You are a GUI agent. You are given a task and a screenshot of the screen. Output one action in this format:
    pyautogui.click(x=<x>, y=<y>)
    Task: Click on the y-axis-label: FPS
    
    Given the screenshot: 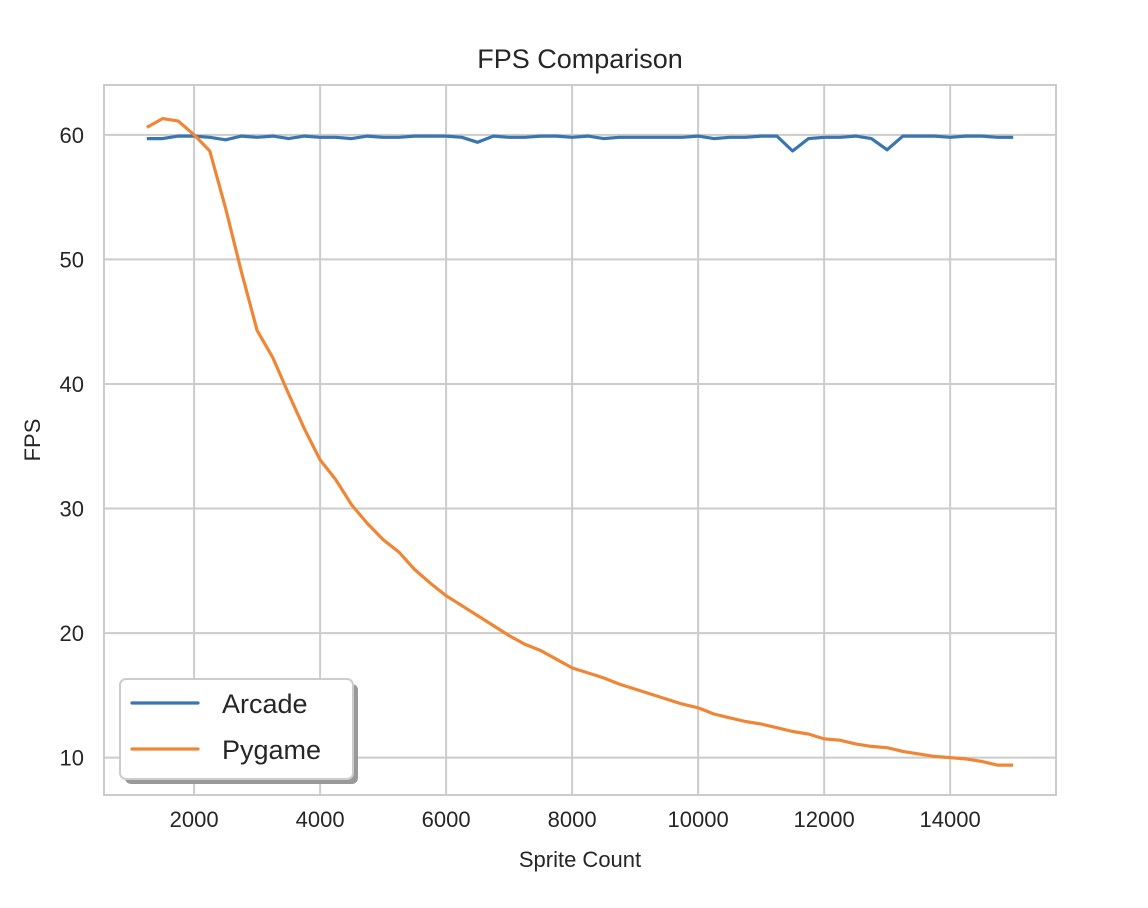 What is the action you would take?
    pyautogui.click(x=32, y=440)
    